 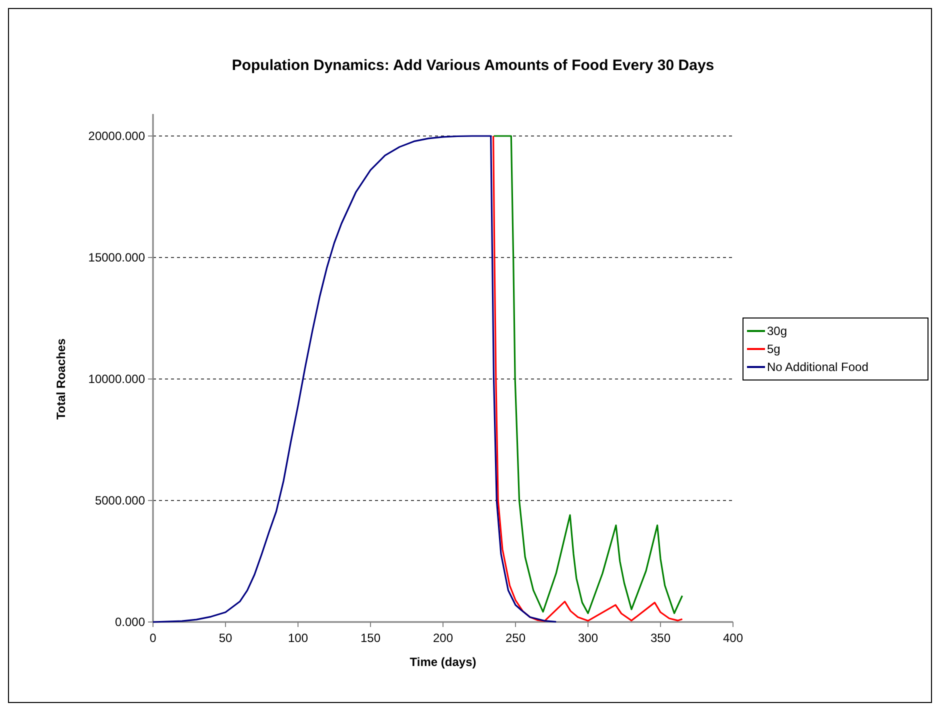 I want to click on y-axis-title: Total Roaches, so click(x=61, y=379).